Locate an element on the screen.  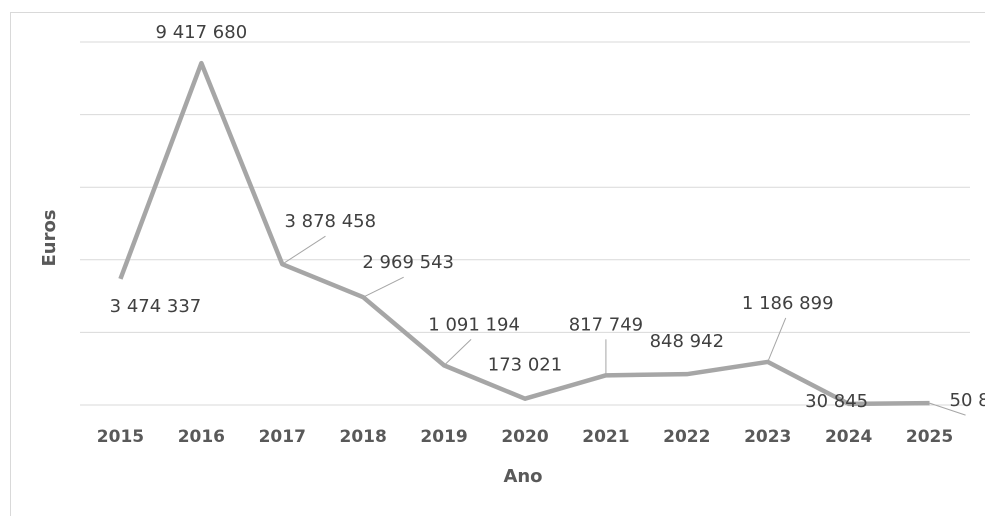
data-label: 817 749 is located at coordinates (606, 324).